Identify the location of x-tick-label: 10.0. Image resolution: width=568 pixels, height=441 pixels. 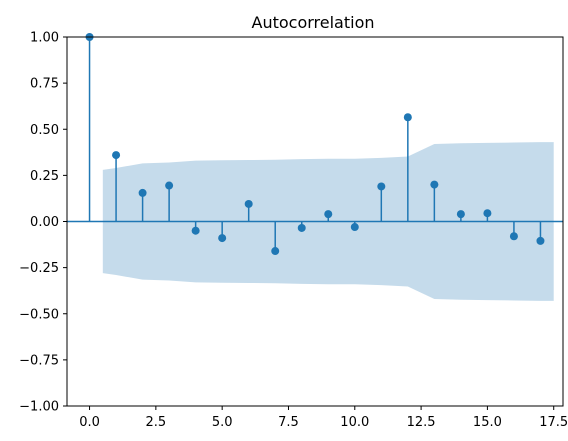
(354, 422).